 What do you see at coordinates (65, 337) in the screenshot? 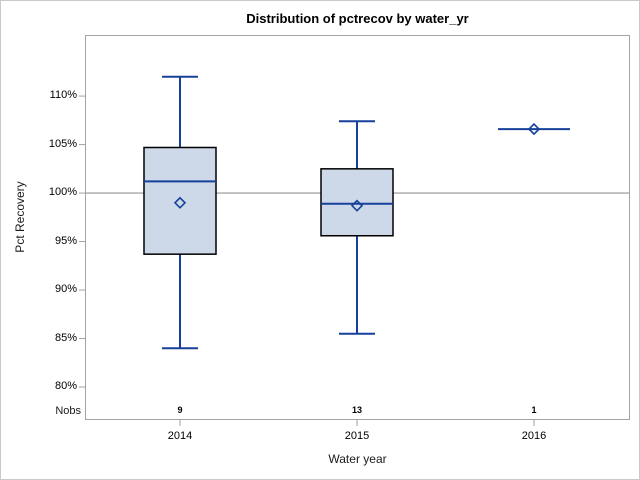
I see `y-tick-label-85%: 85%` at bounding box center [65, 337].